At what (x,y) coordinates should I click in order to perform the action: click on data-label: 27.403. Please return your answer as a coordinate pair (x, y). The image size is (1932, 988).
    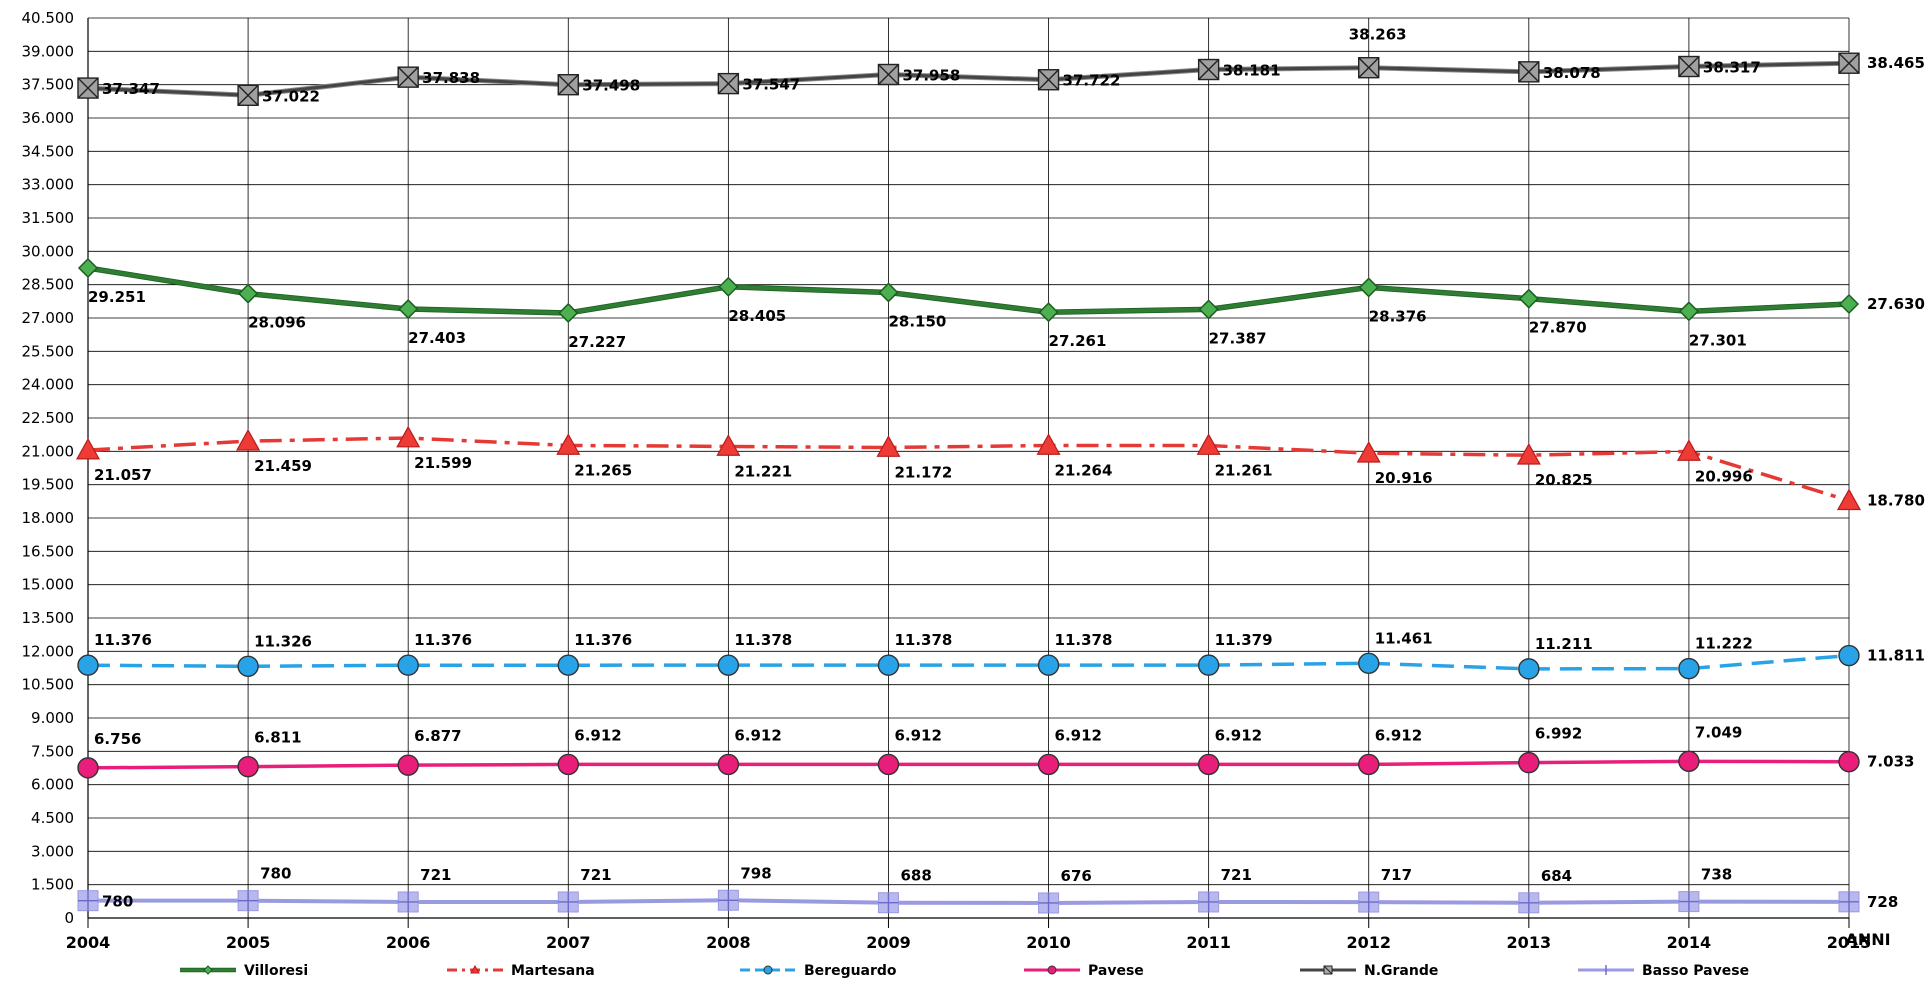
    Looking at the image, I should click on (437, 338).